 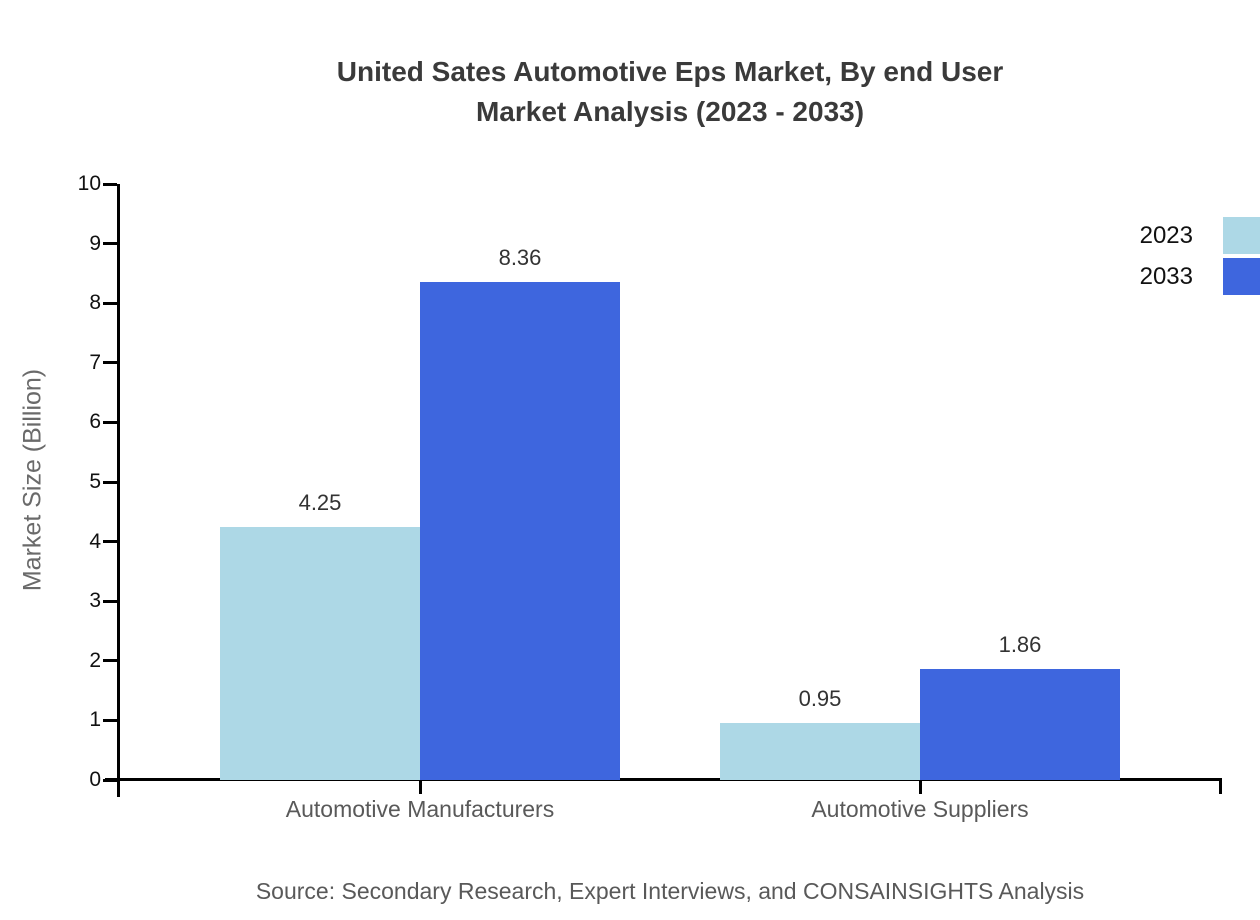 What do you see at coordinates (1020, 645) in the screenshot?
I see `bar-value-label: 1.86` at bounding box center [1020, 645].